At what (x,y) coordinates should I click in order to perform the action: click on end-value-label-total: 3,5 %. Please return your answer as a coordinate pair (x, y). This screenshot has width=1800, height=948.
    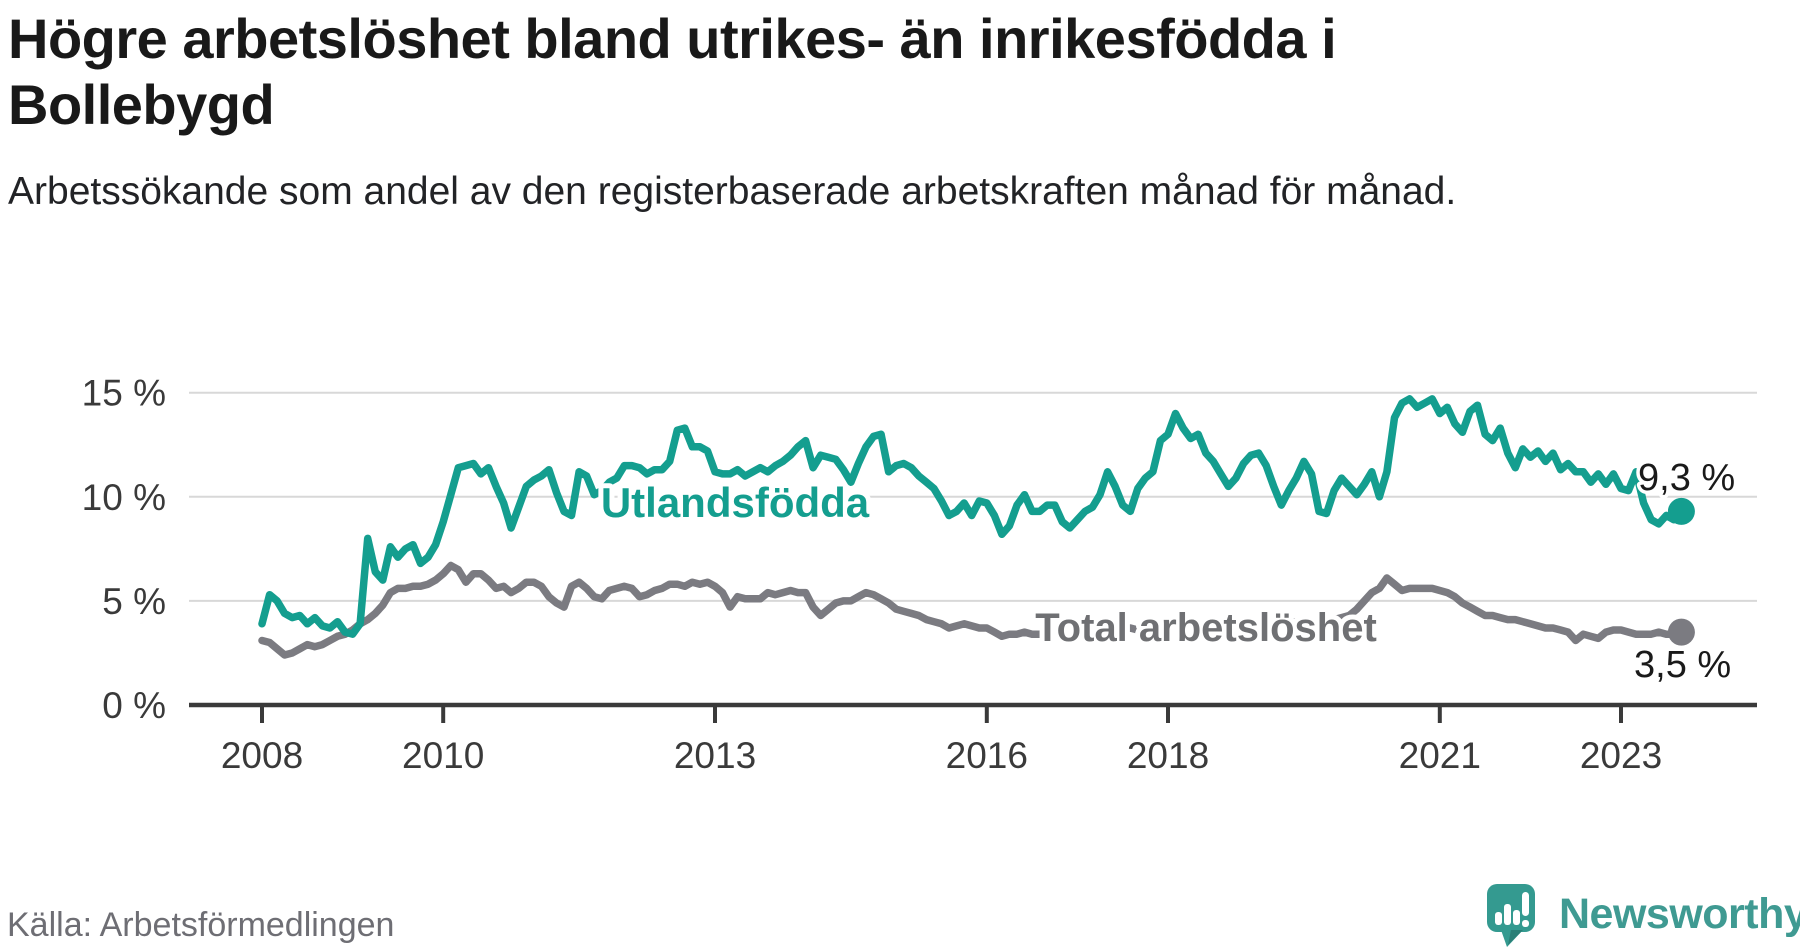
    Looking at the image, I should click on (1682, 665).